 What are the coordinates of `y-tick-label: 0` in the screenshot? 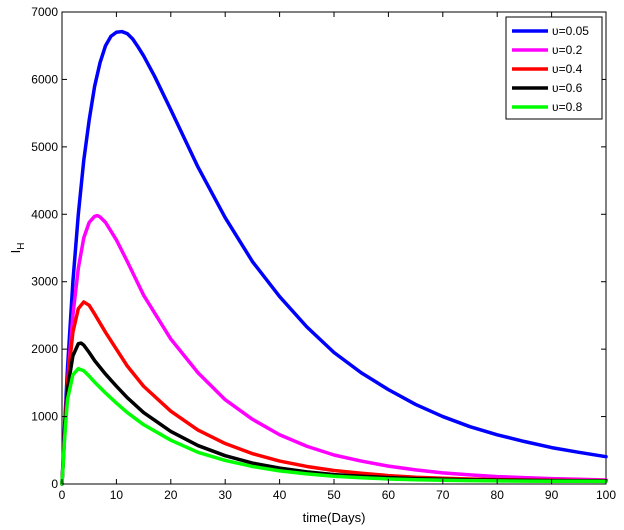 It's located at (54, 484).